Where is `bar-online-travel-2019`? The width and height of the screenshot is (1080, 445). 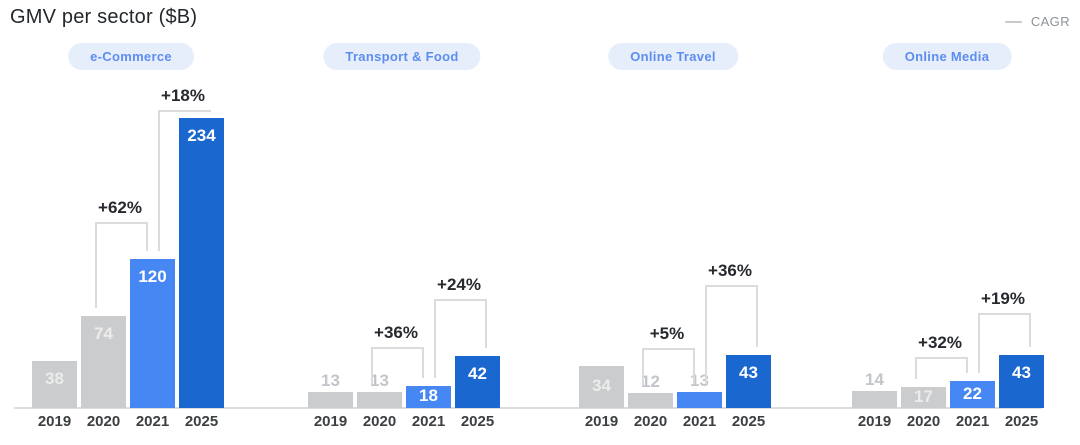 bar-online-travel-2019 is located at coordinates (601, 387).